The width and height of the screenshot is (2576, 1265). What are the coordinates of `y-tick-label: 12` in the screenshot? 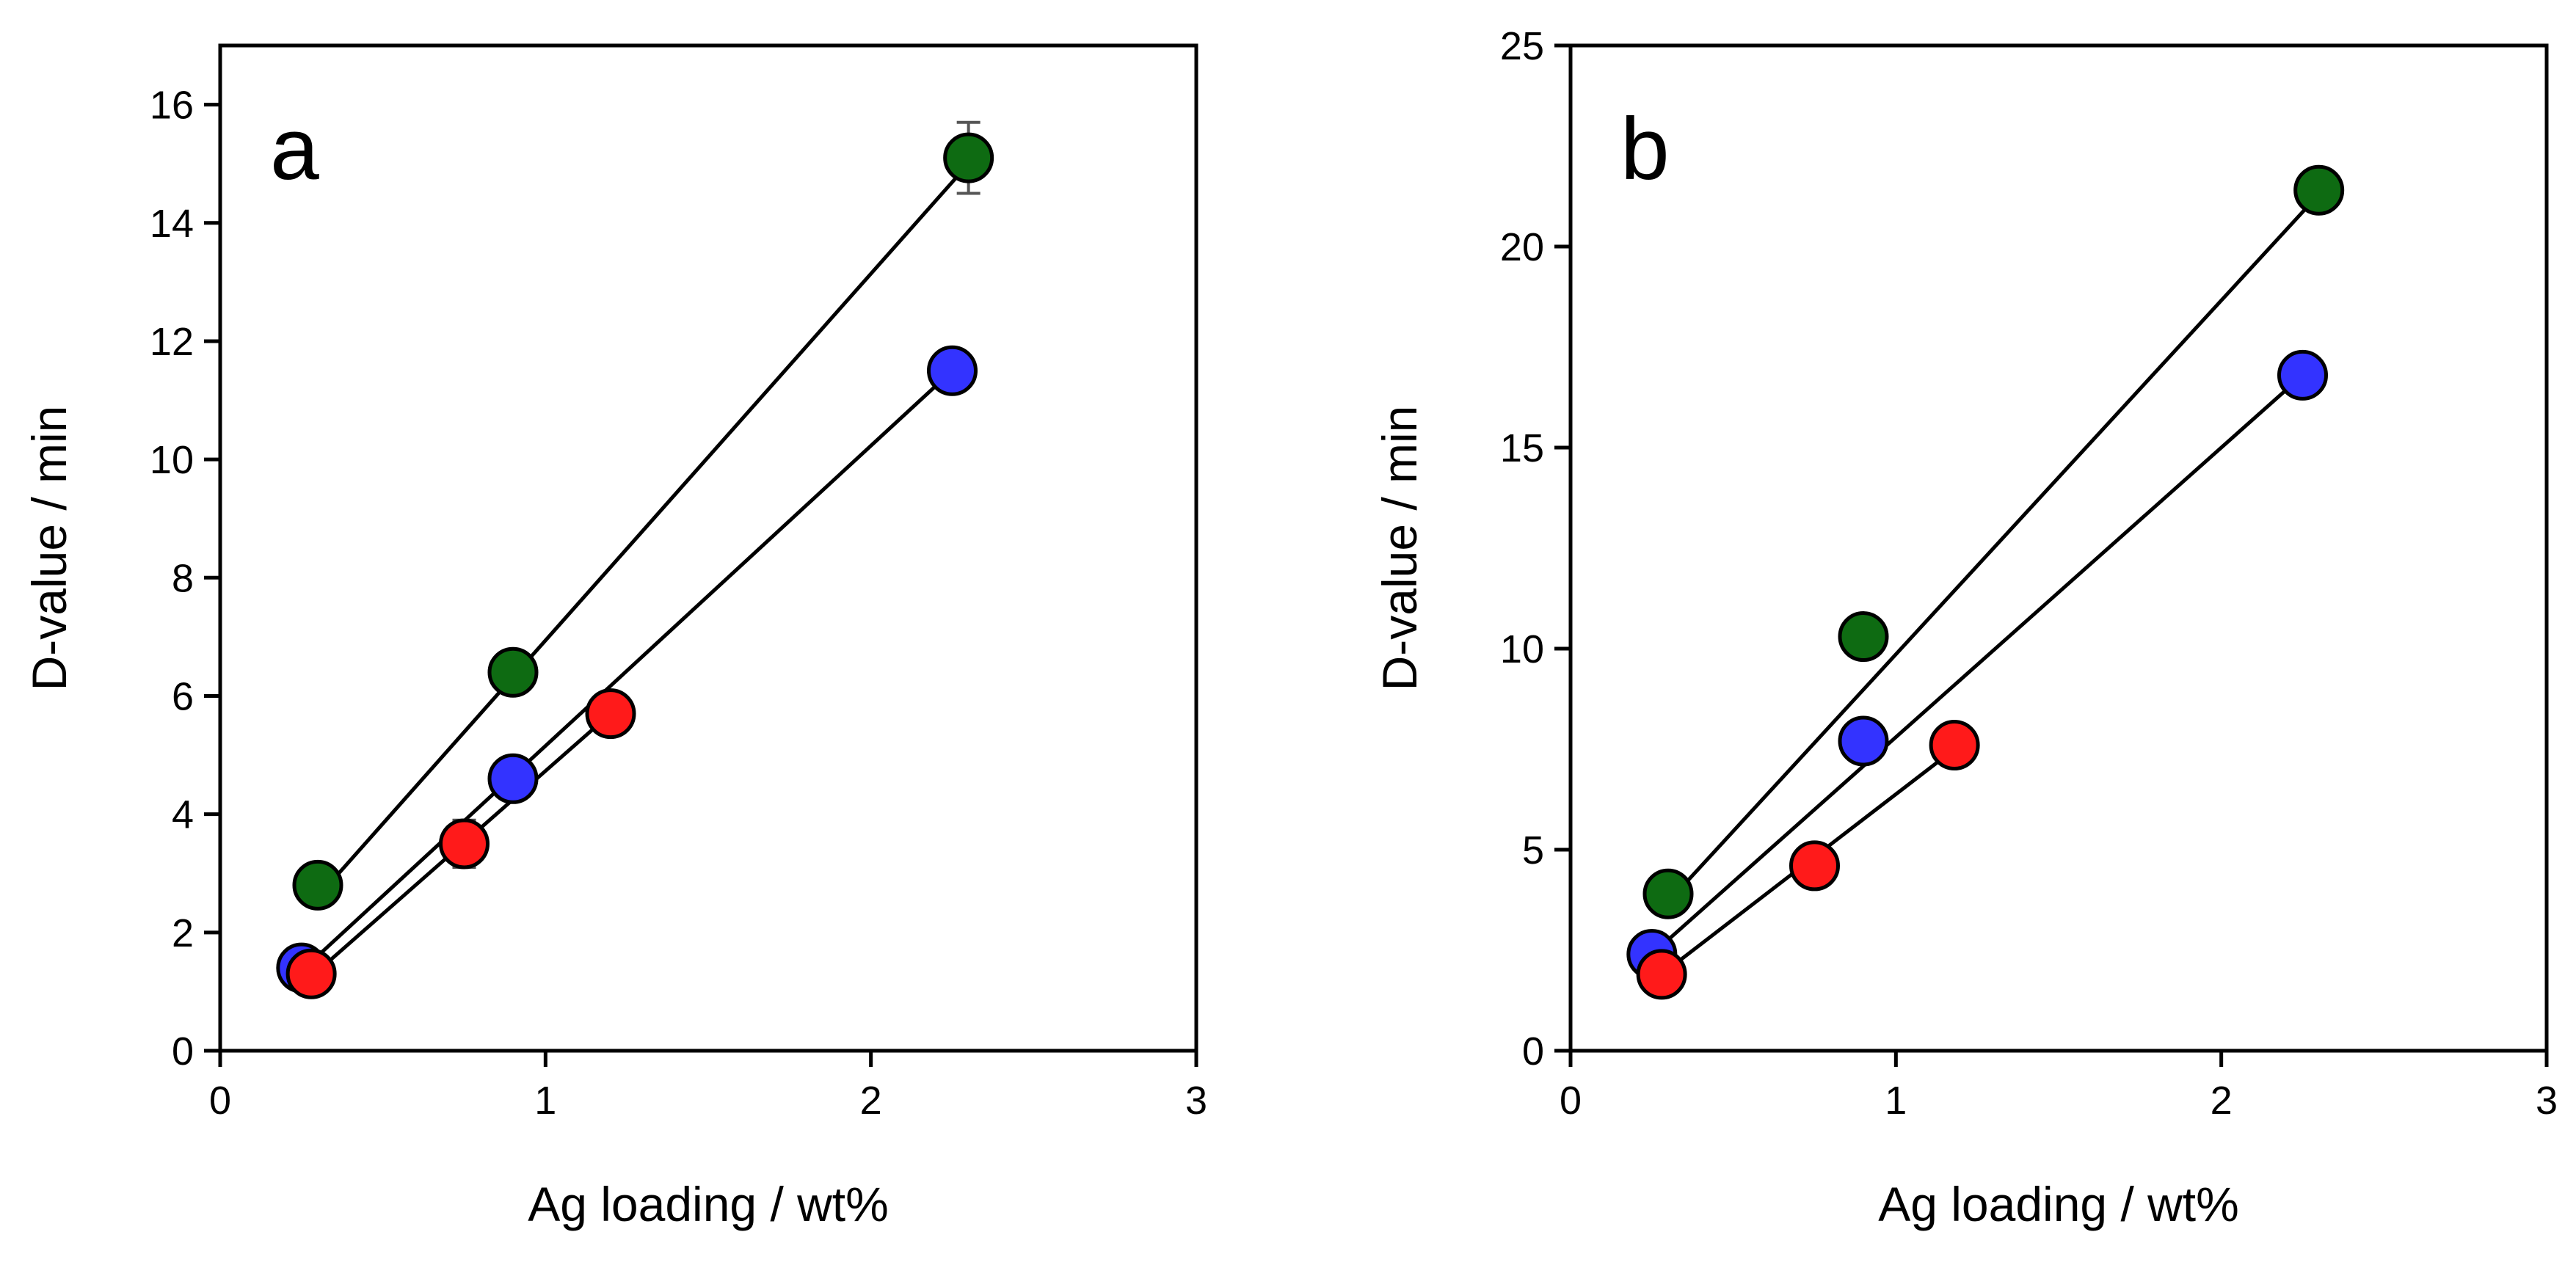 It's located at (172, 342).